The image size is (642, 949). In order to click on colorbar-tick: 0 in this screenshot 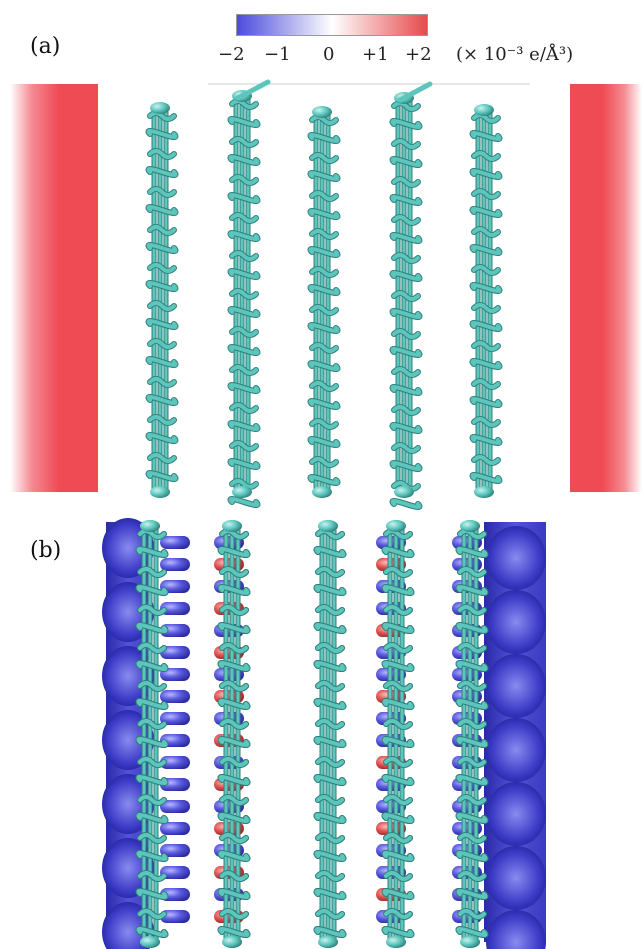, I will do `click(329, 54)`.